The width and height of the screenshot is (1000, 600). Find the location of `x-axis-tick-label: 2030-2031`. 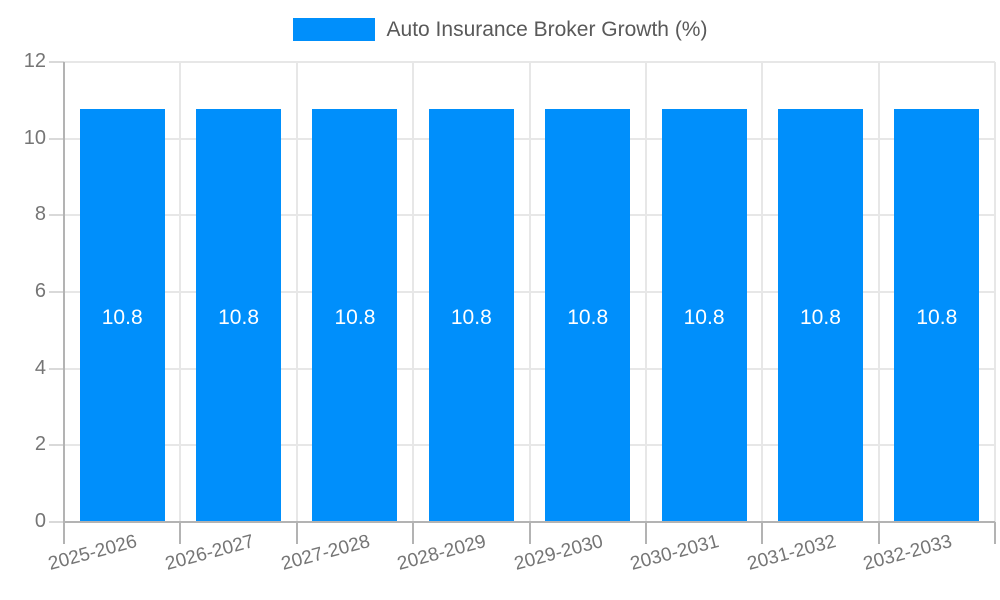

x-axis-tick-label: 2030-2031 is located at coordinates (675, 553).